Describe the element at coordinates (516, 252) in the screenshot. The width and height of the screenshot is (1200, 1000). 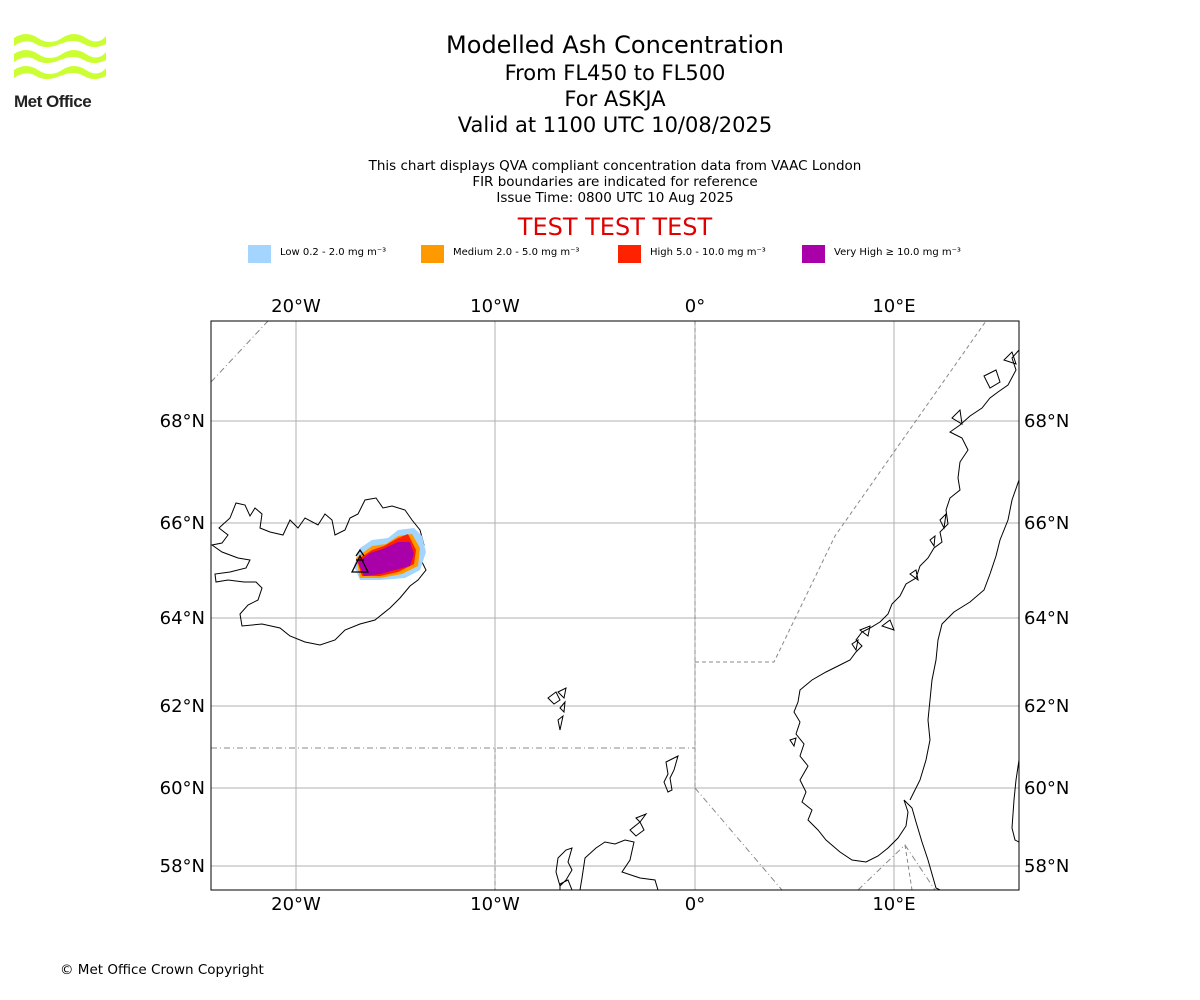
I see `legend-label-medium: Medium 2.0 - 5.0 mg m⁻³` at that location.